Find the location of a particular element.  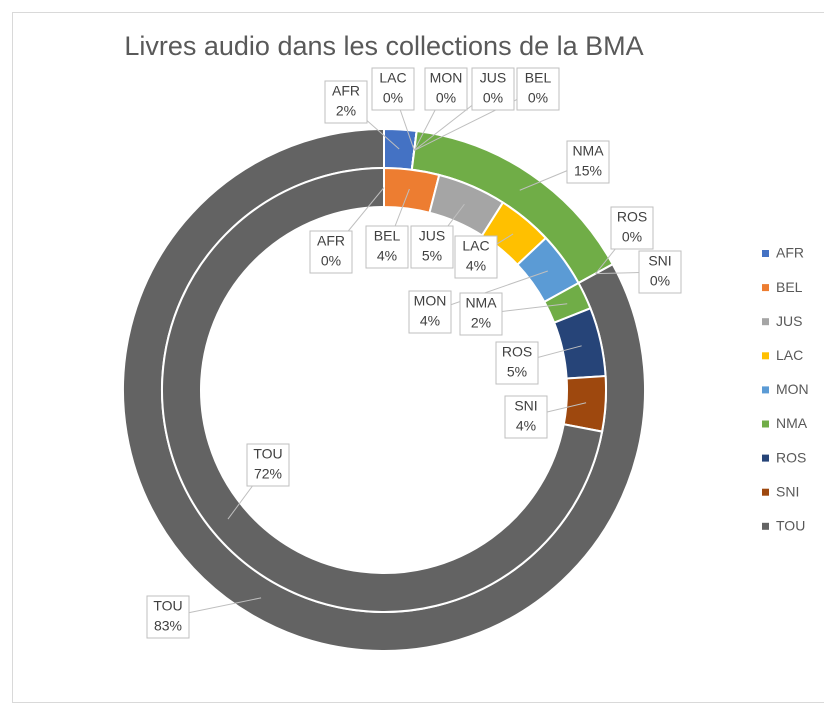

data-label-value: 83% is located at coordinates (168, 626).